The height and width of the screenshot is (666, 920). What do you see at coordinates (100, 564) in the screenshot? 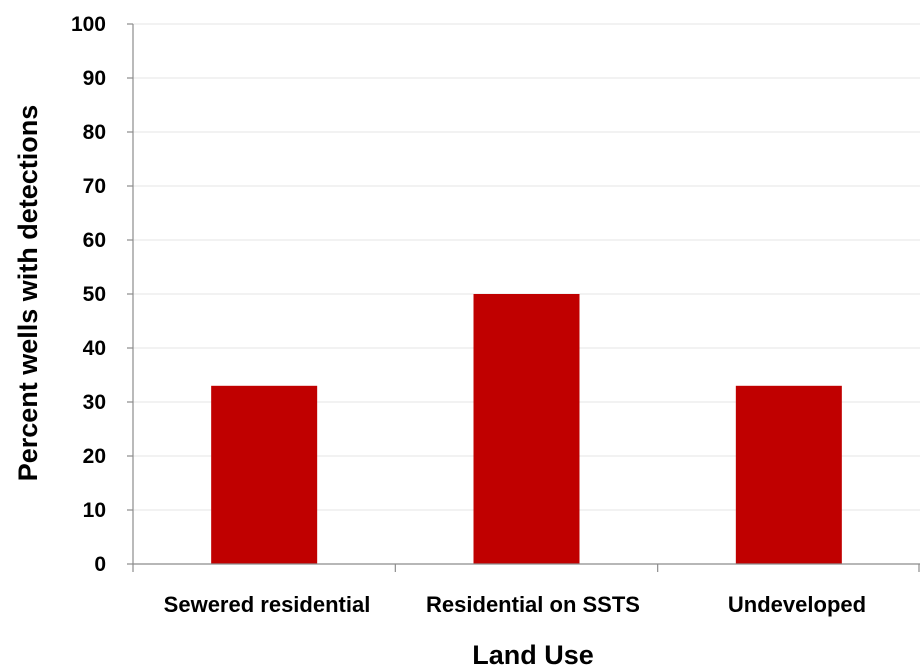
I see `y-tick-label: 0` at bounding box center [100, 564].